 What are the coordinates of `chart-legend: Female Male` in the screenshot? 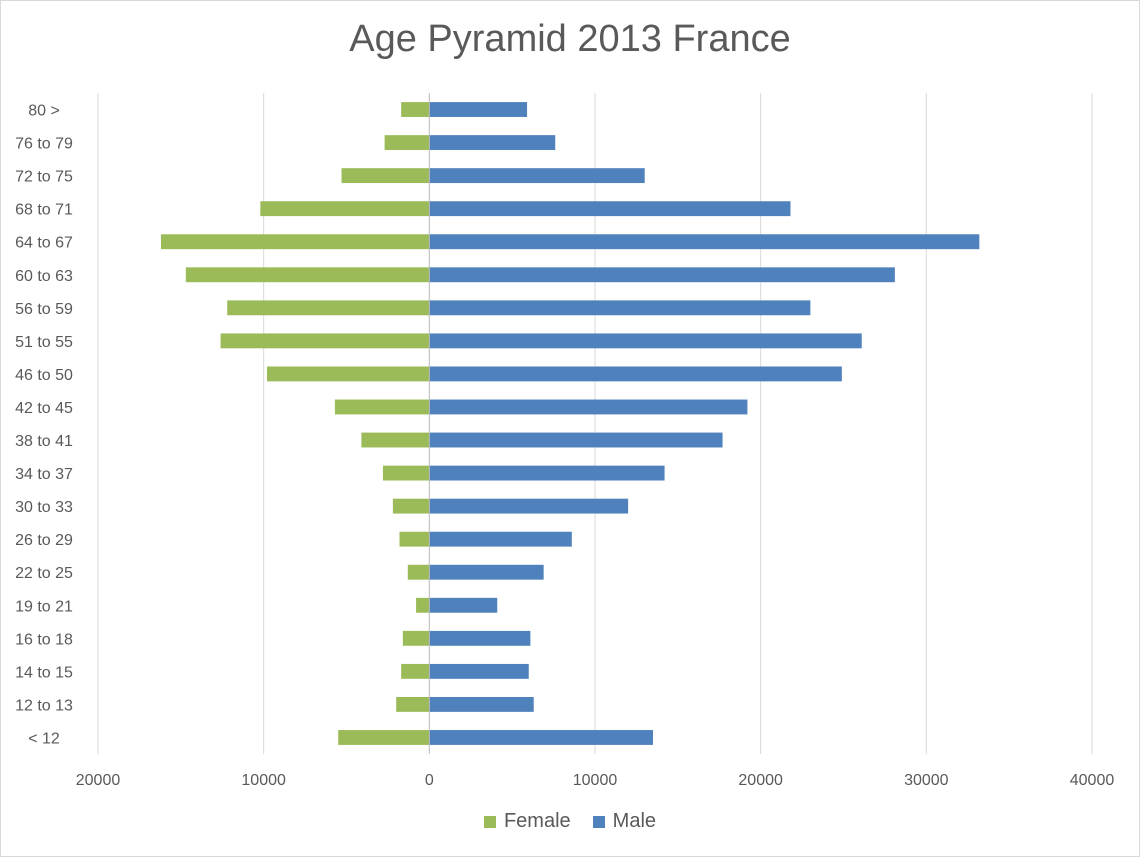 It's located at (570, 821).